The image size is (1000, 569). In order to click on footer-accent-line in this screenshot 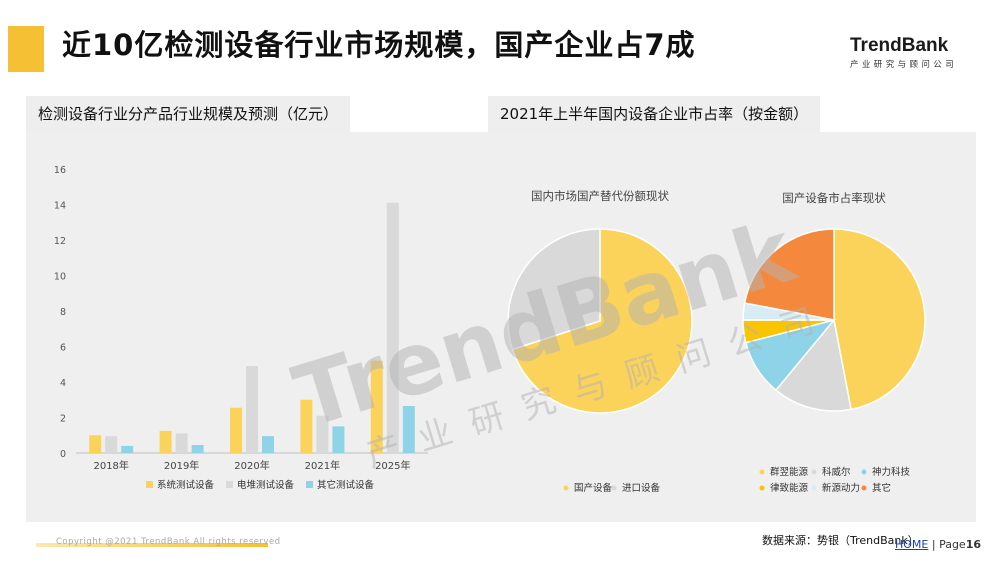, I will do `click(152, 545)`.